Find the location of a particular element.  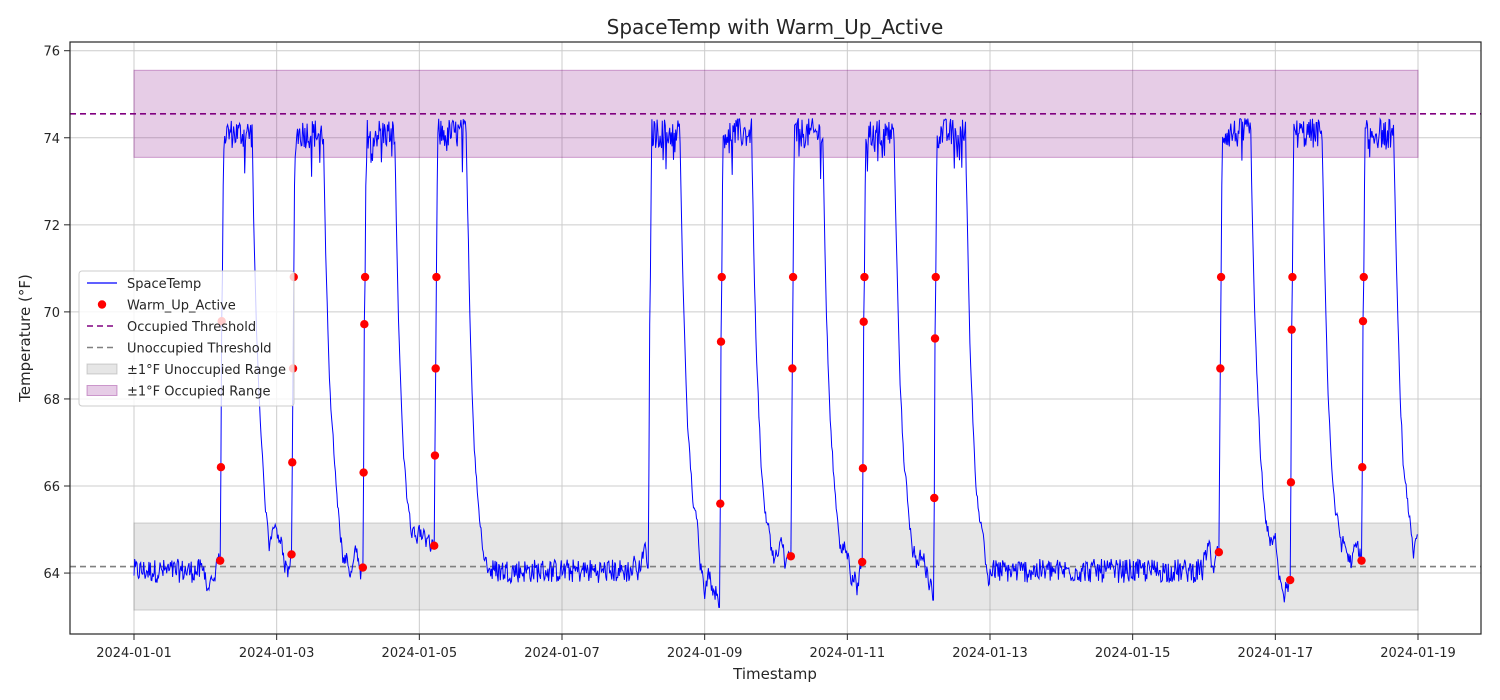

x-tick-label: 2024-01-13 is located at coordinates (990, 653).